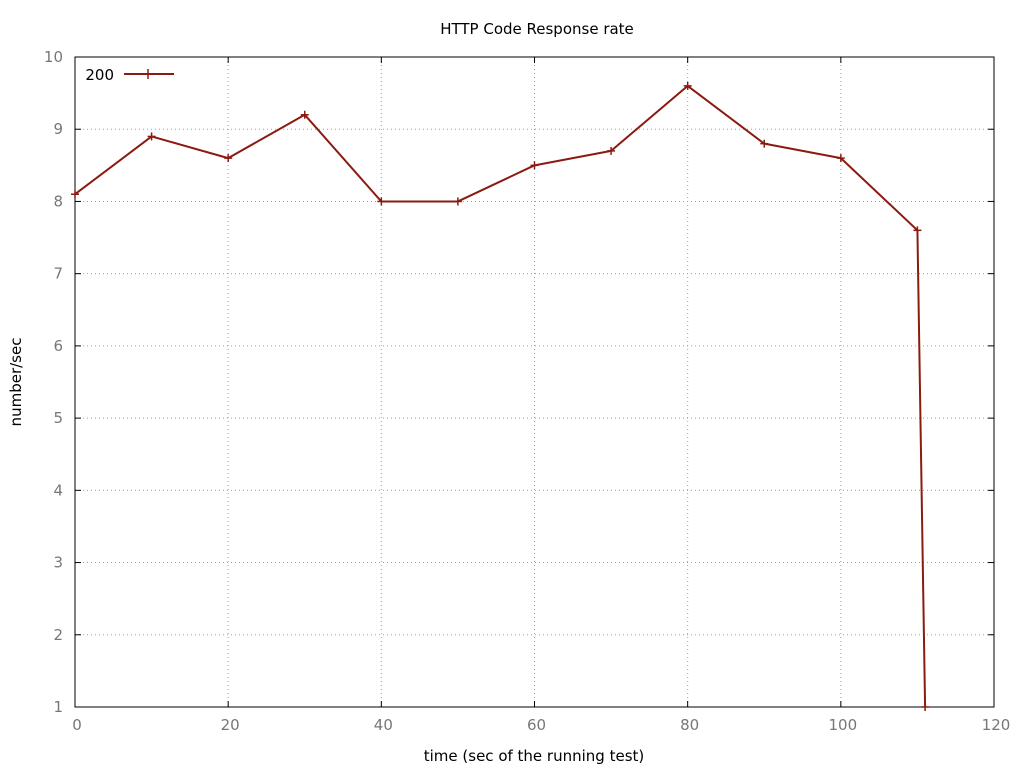  I want to click on x-tick-label: 100, so click(843, 725).